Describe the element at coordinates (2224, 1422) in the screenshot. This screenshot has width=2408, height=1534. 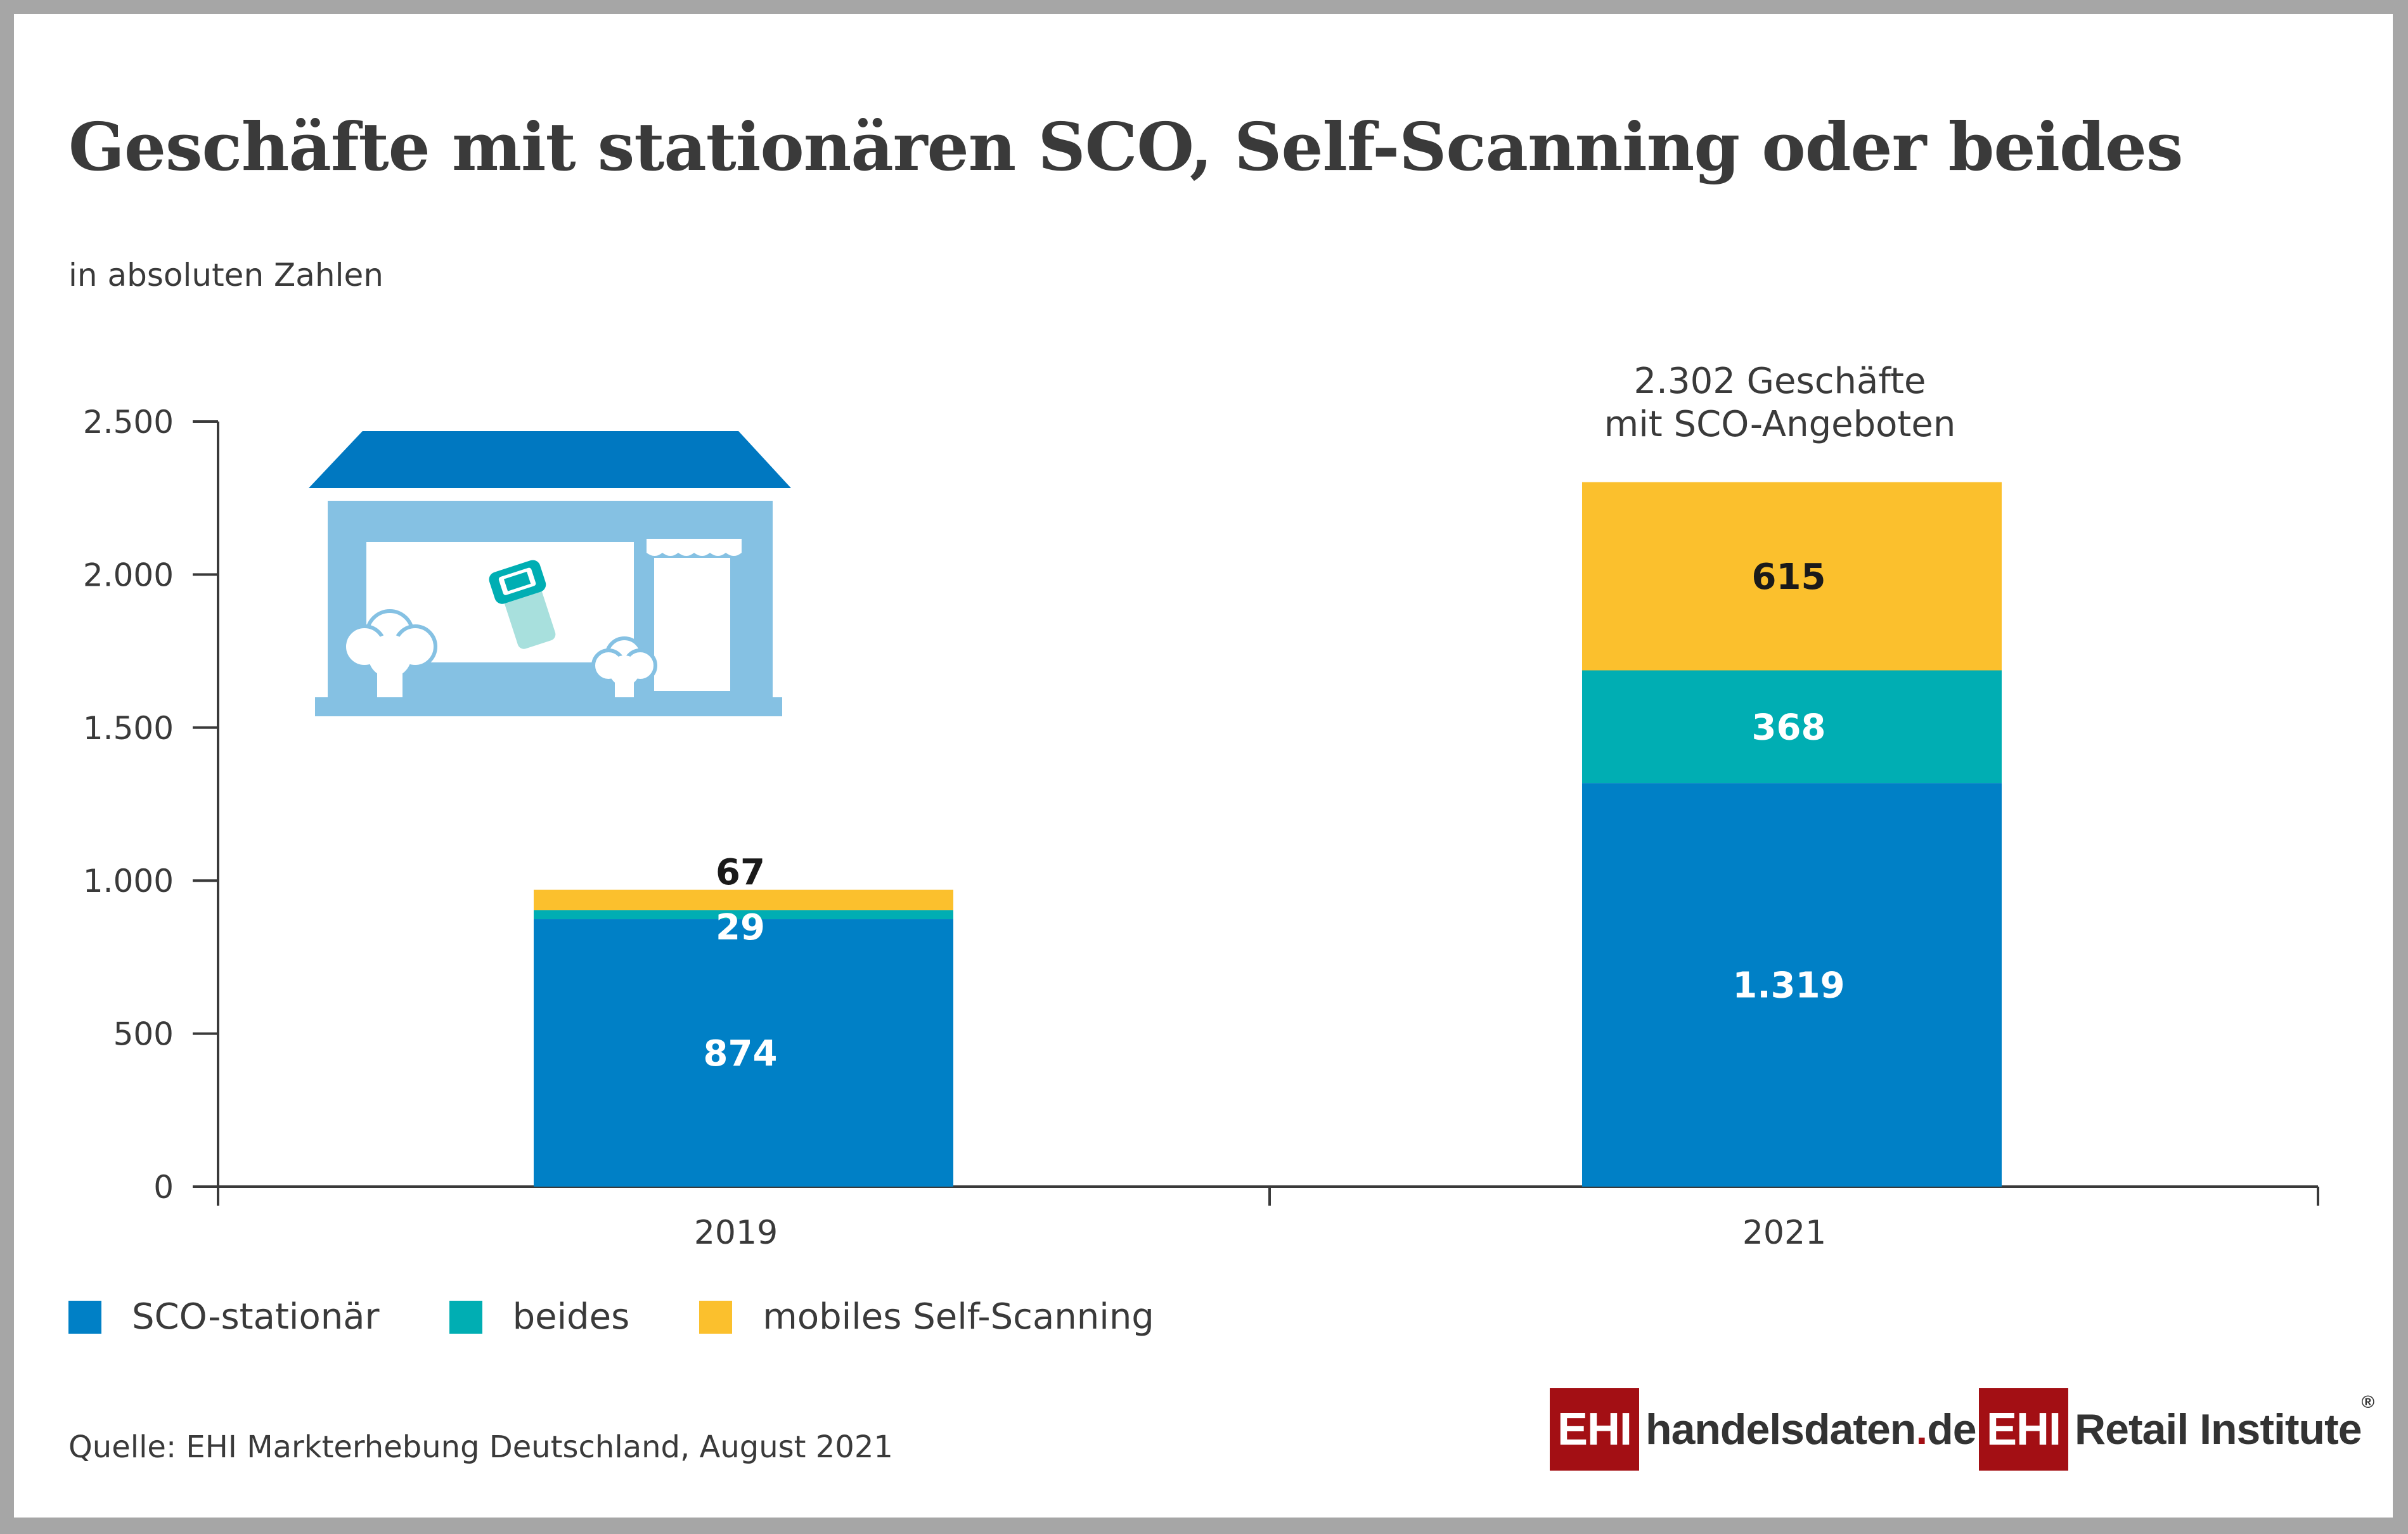
I see `retail-institute-text: Retail Institute®` at that location.